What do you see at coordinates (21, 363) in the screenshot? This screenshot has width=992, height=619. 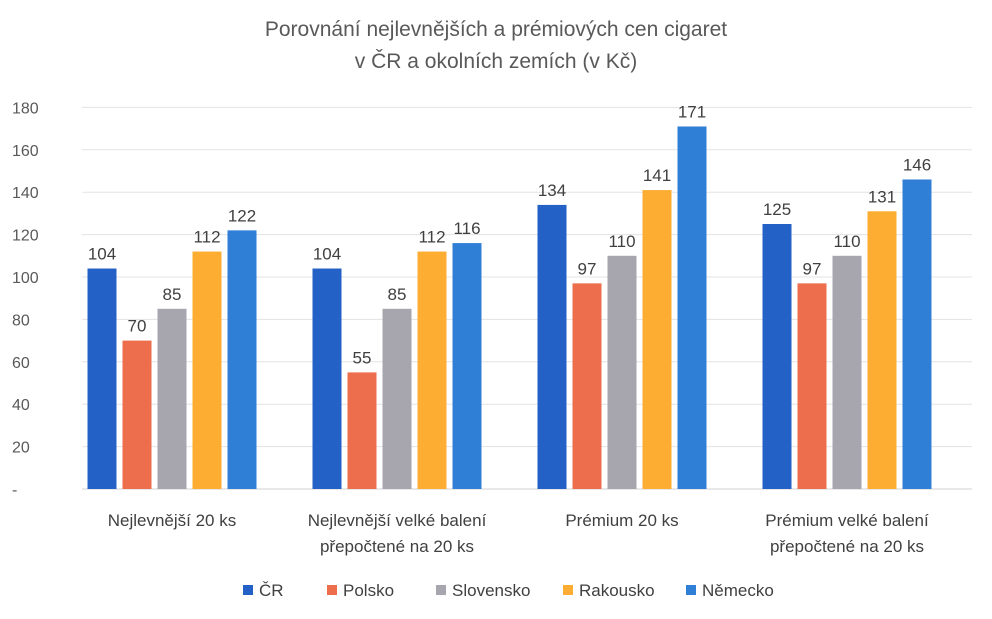 I see `y-tick-label: 60` at bounding box center [21, 363].